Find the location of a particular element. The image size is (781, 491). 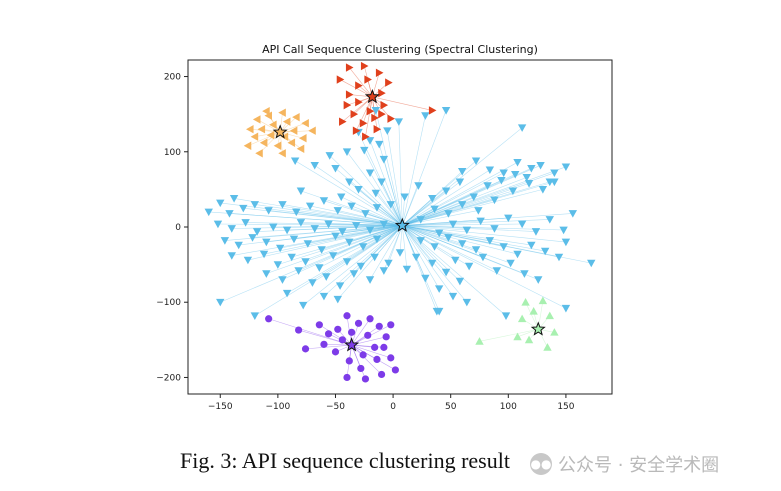

y-tick-label: 200 is located at coordinates (172, 78).